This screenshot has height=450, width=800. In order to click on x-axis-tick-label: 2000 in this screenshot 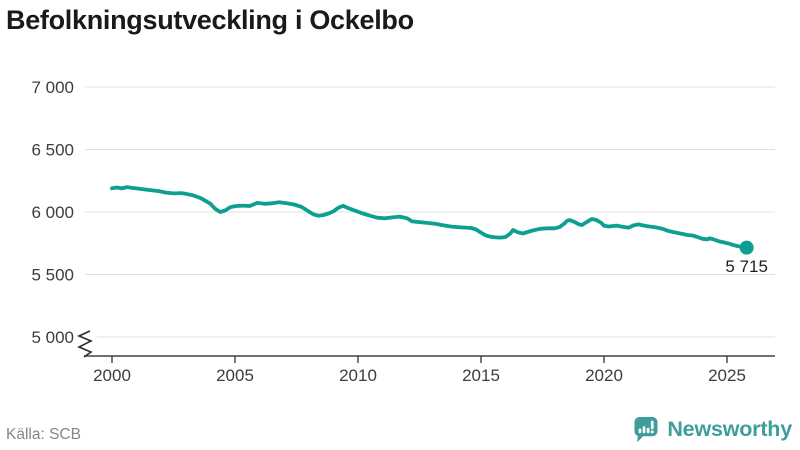, I will do `click(112, 375)`.